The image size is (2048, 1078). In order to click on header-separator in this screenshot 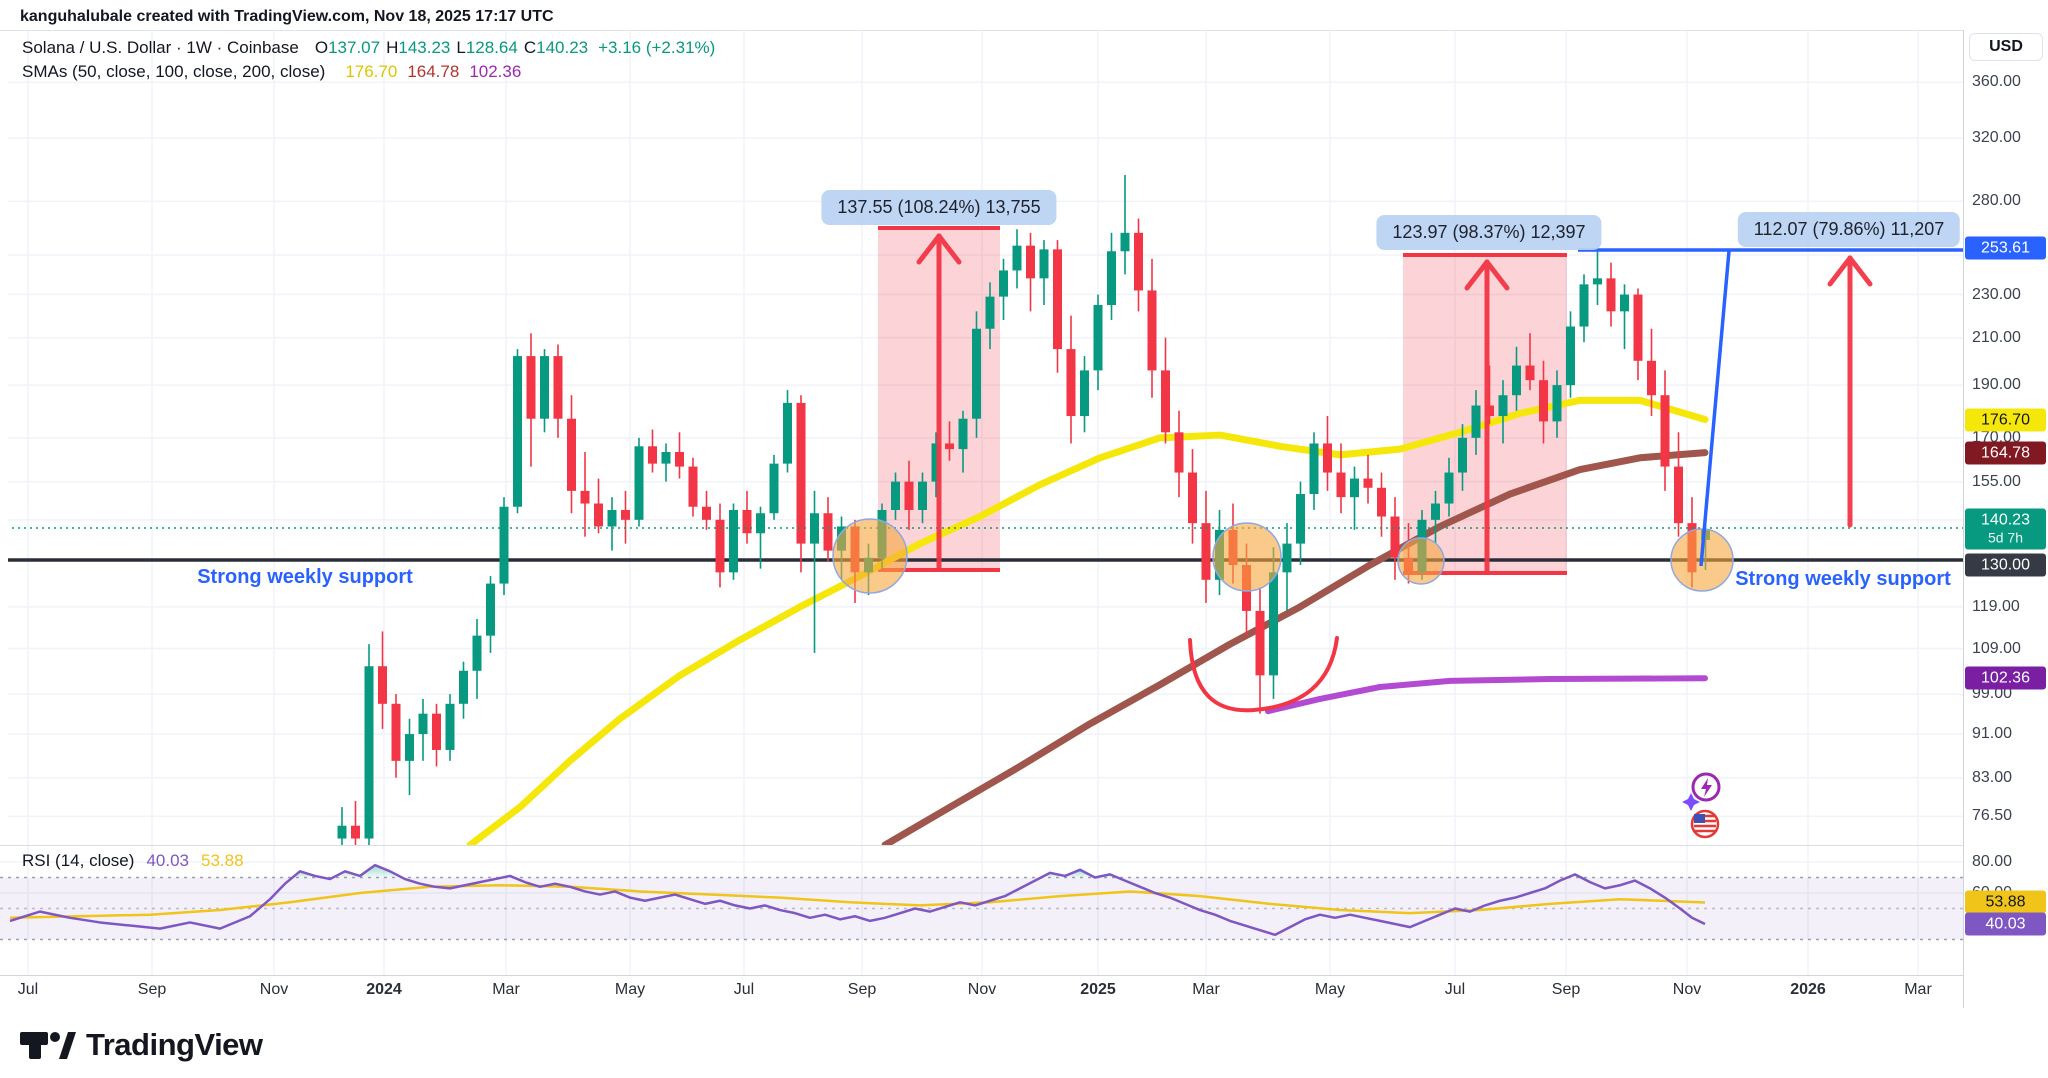, I will do `click(1024, 30)`.